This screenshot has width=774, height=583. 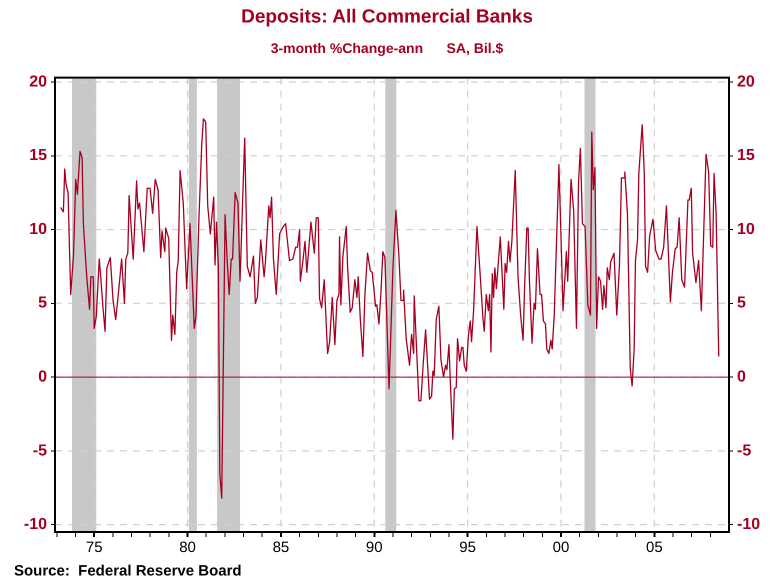 What do you see at coordinates (748, 525) in the screenshot?
I see `y2-tick-label: -10` at bounding box center [748, 525].